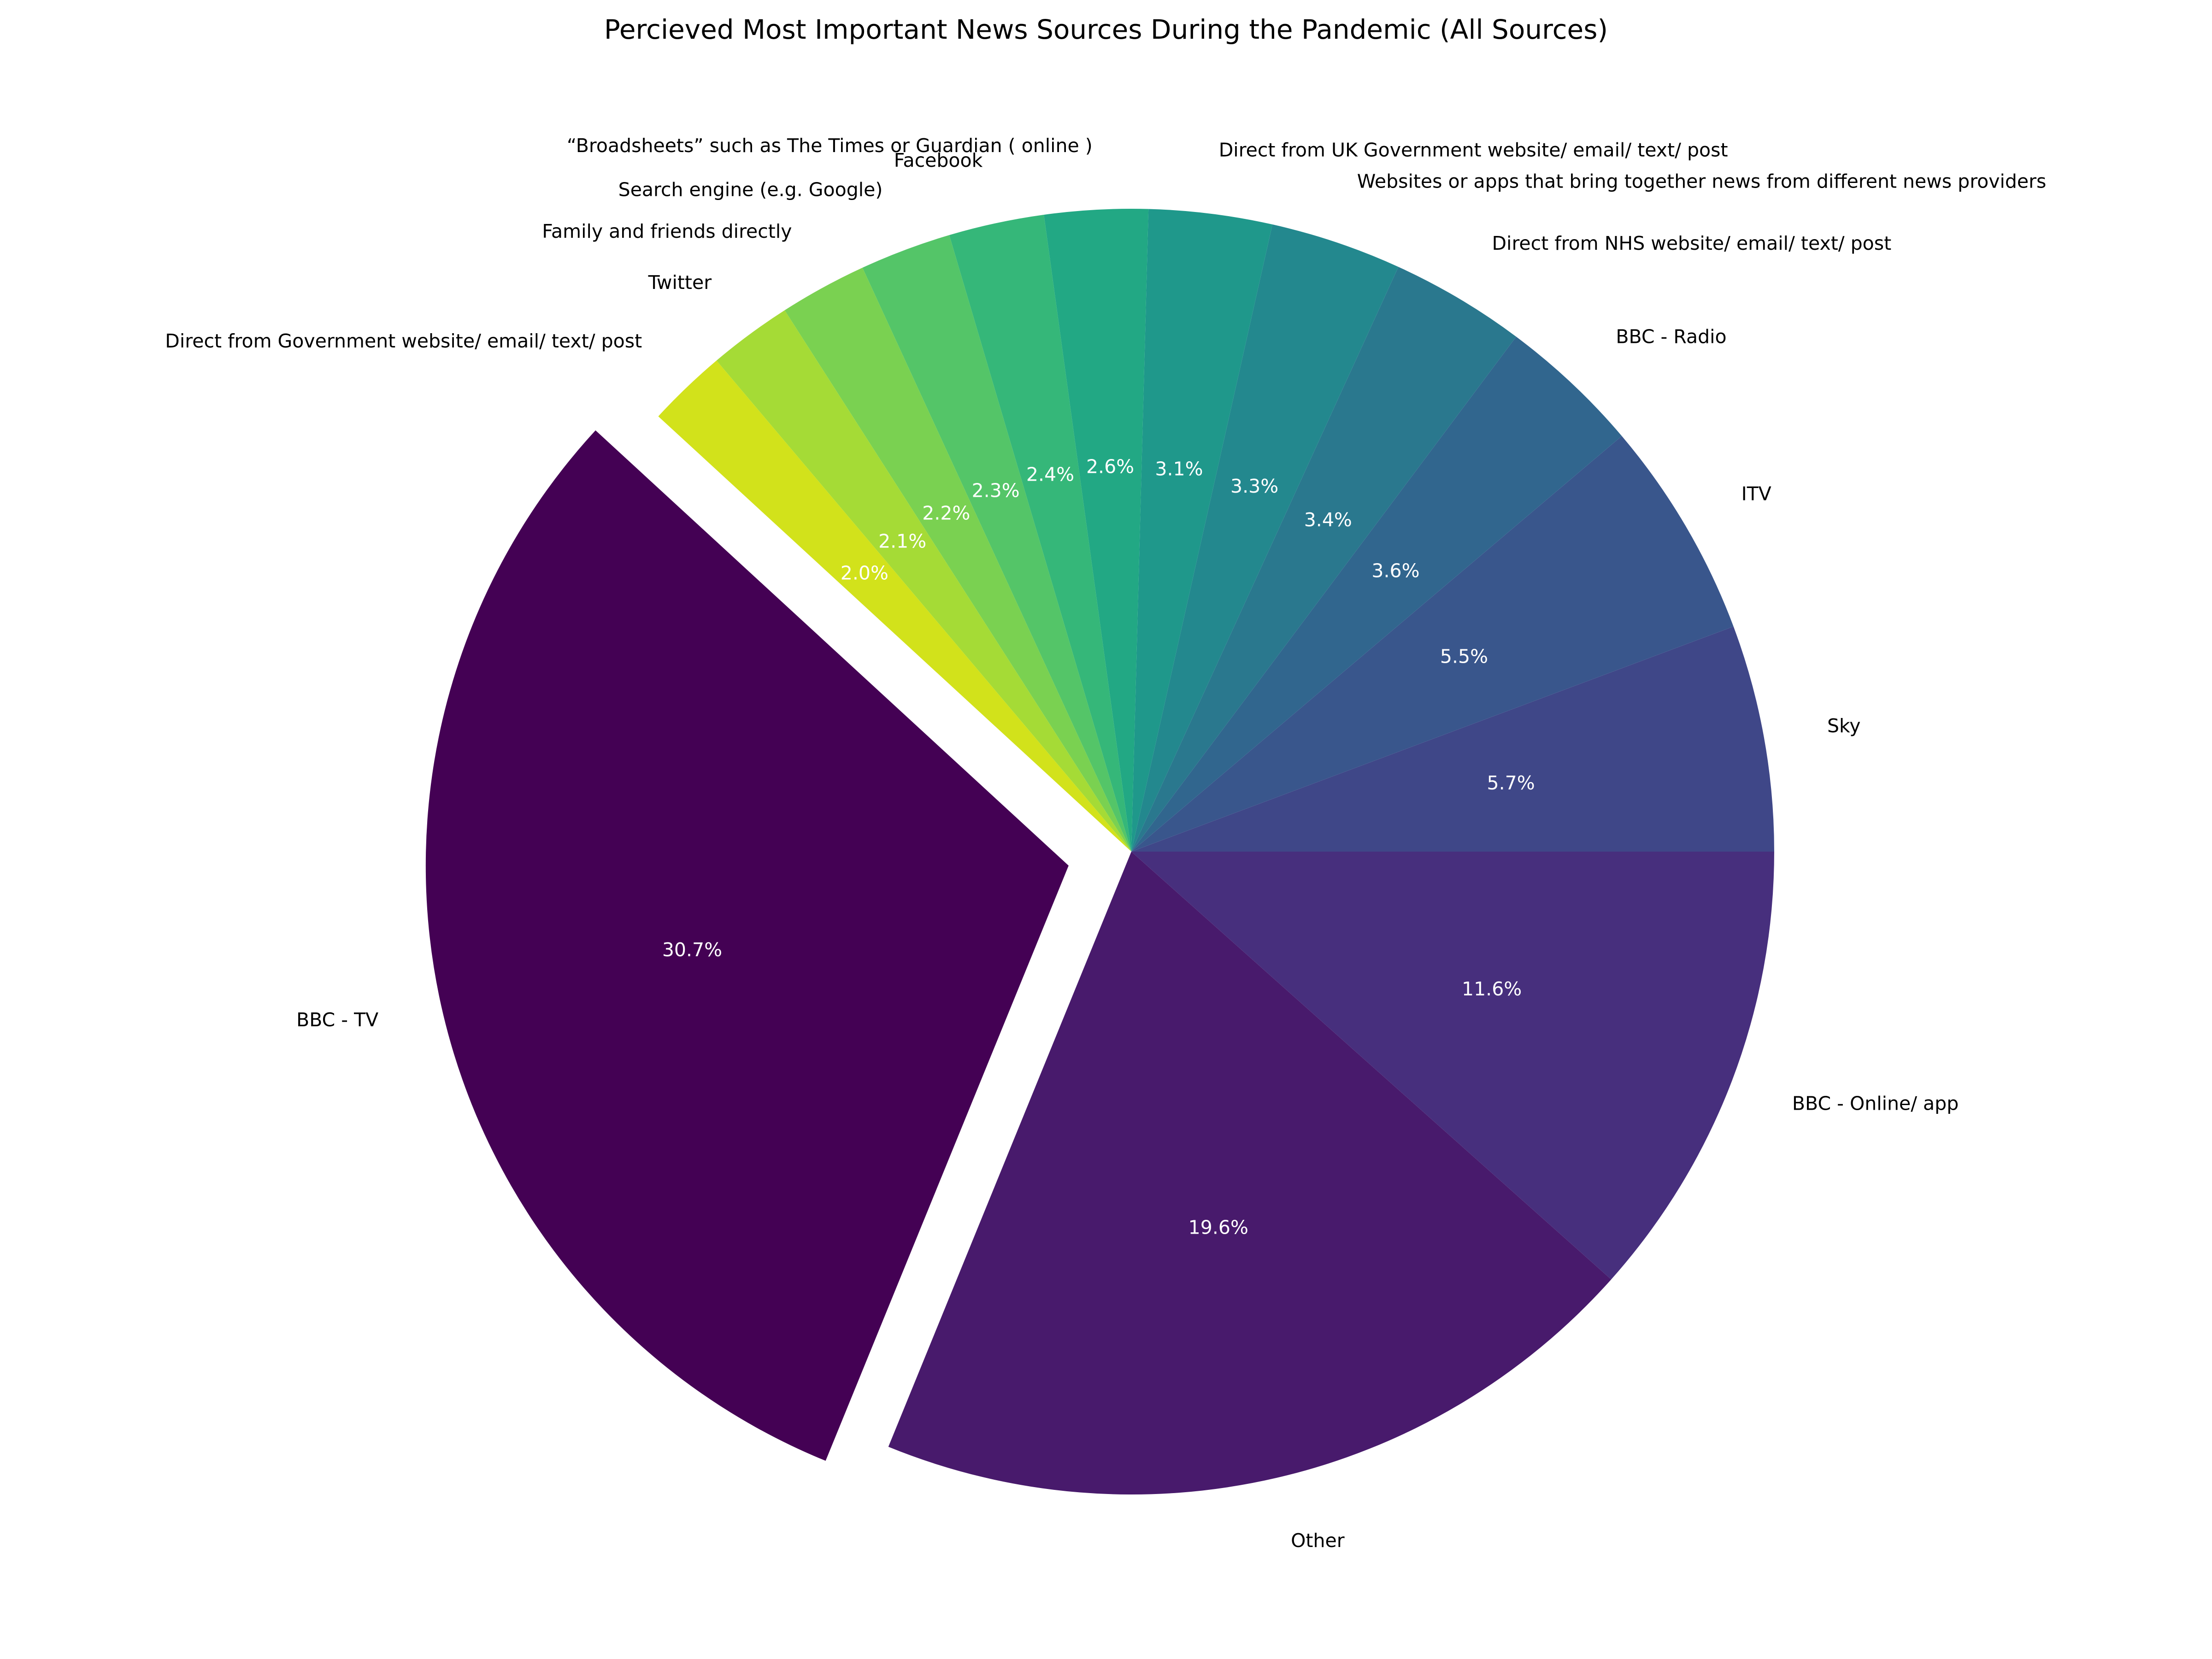  I want to click on pie-slice-twitter, so click(923, 581).